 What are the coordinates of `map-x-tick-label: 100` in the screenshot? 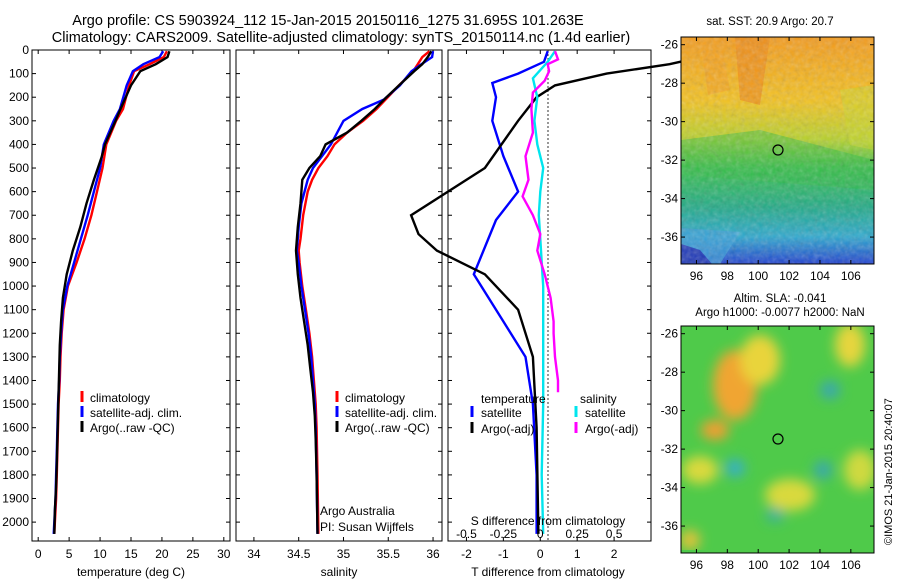 It's located at (758, 565).